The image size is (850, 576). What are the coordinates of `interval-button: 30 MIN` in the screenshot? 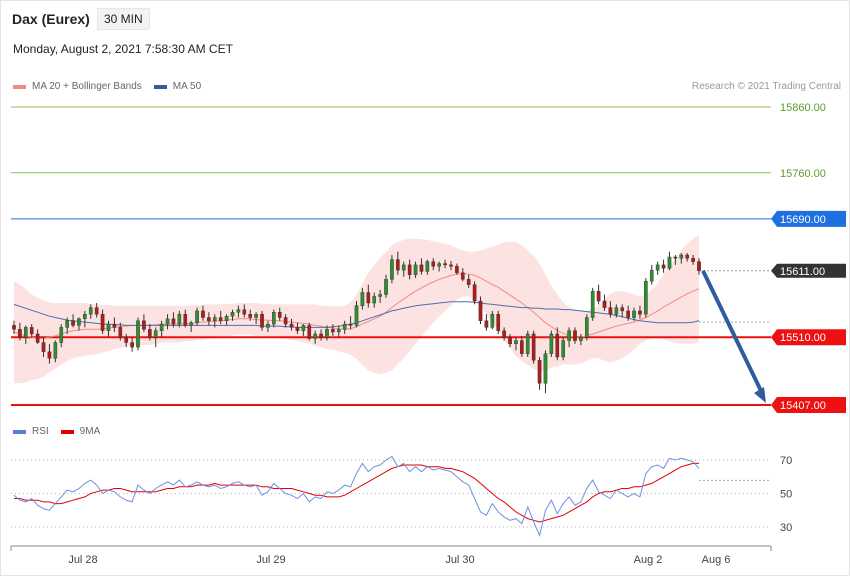 It's located at (123, 19).